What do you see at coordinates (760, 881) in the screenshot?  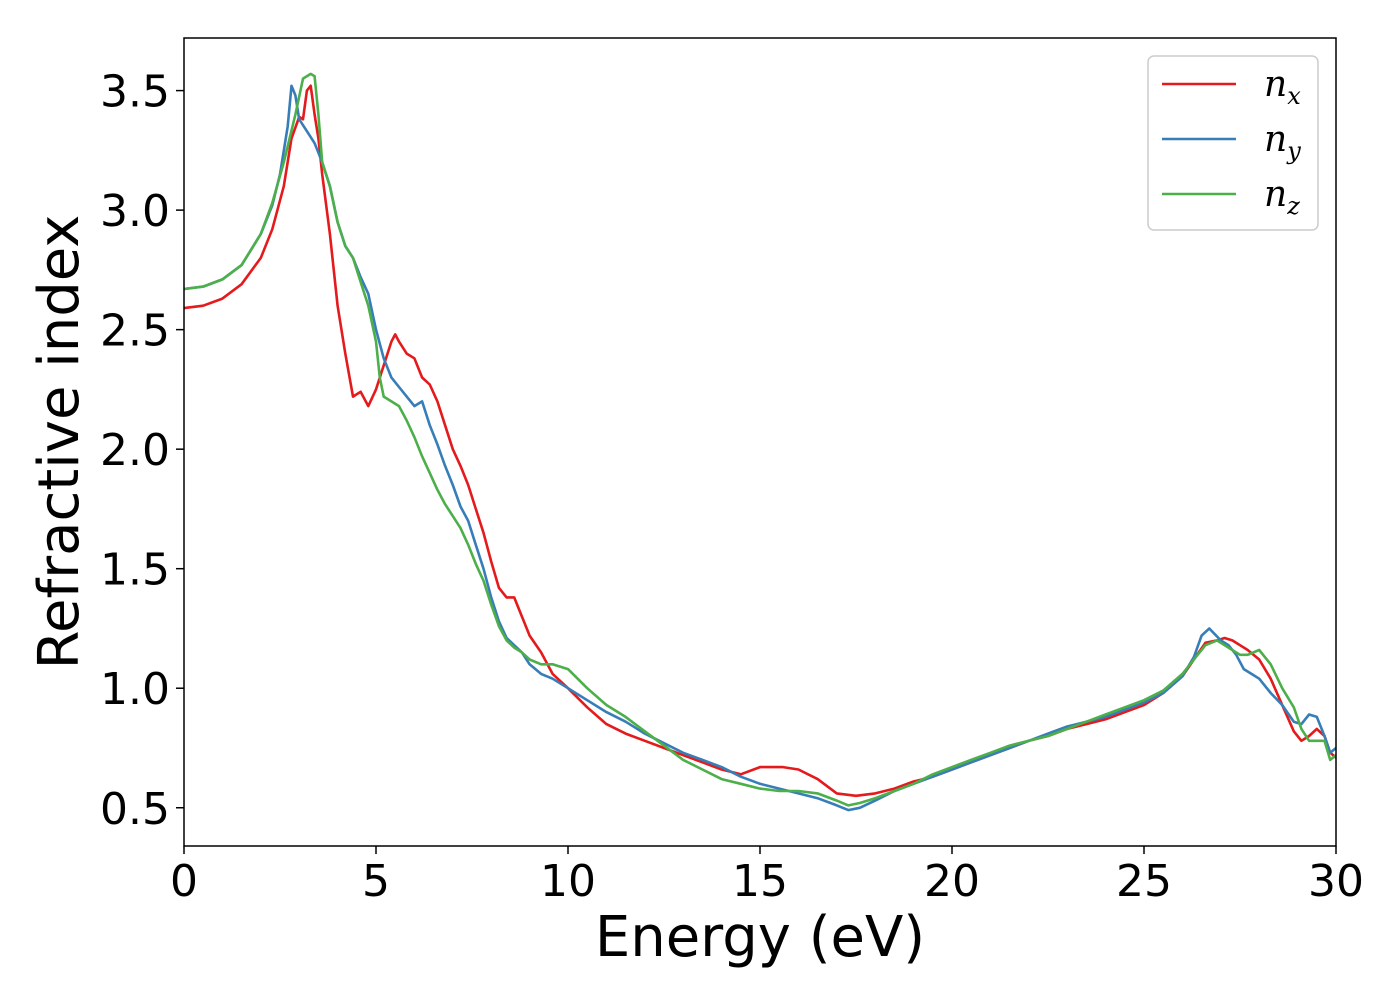 I see `x-tick-label: 15` at bounding box center [760, 881].